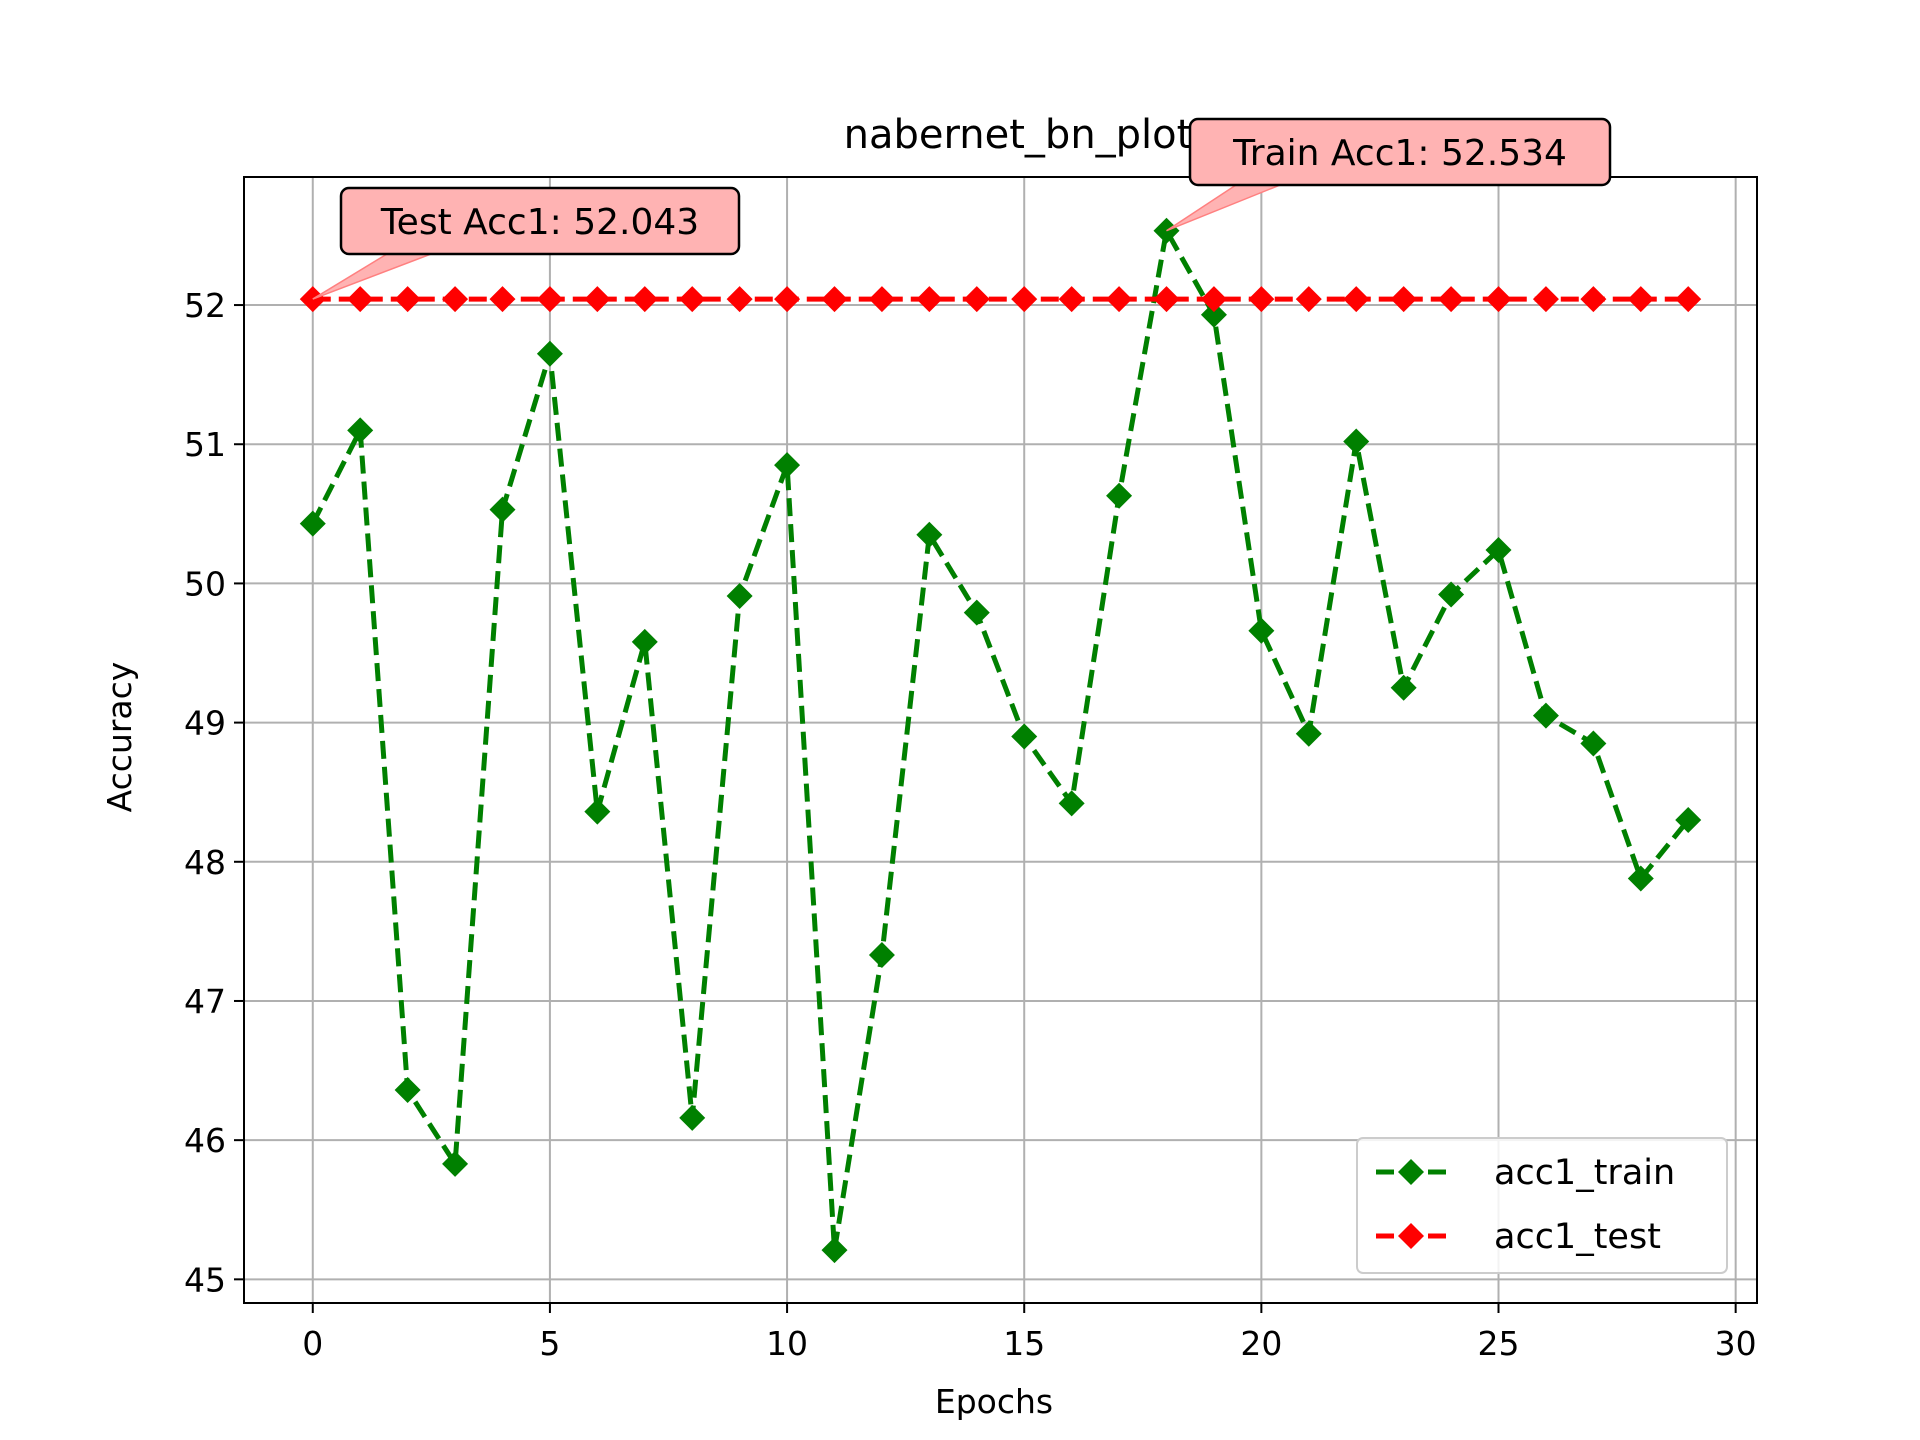 Image resolution: width=1920 pixels, height=1440 pixels. What do you see at coordinates (1499, 1343) in the screenshot?
I see `x-tick-label: 25` at bounding box center [1499, 1343].